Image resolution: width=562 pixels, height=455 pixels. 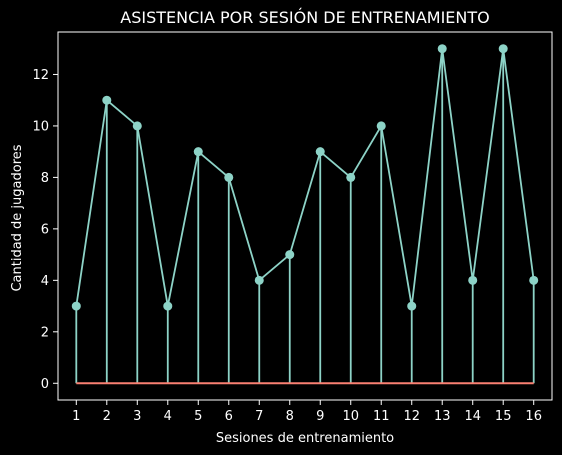 I want to click on y-tick-label: 8, so click(x=45, y=178).